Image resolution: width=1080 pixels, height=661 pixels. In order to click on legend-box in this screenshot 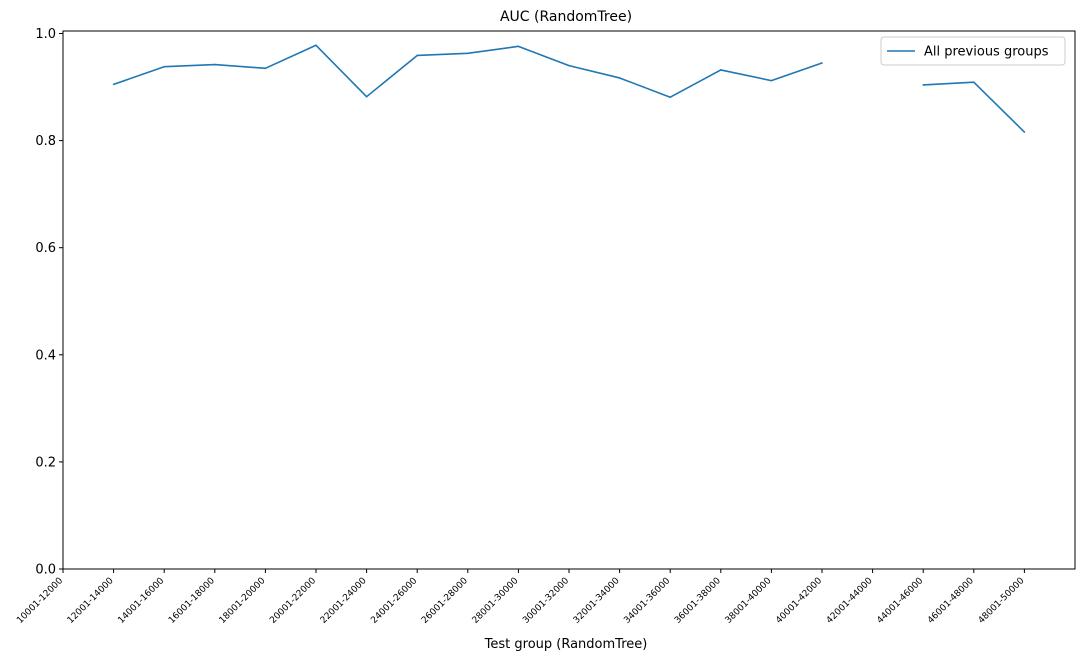, I will do `click(973, 51)`.